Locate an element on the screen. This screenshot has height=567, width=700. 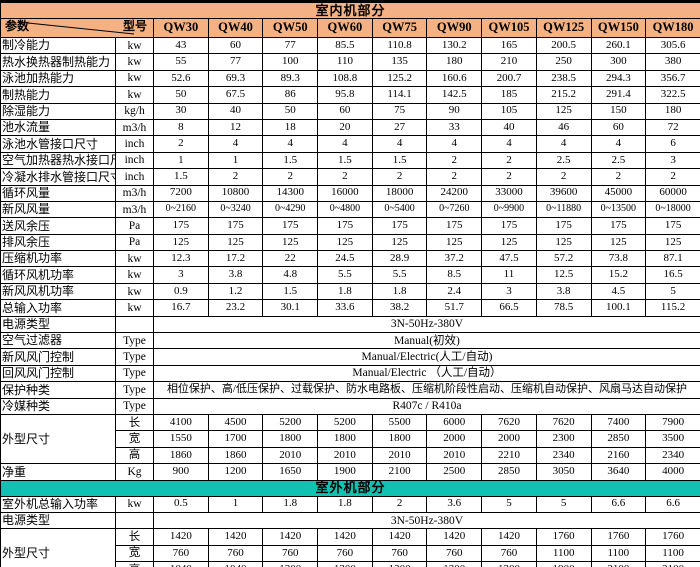
value-cell: 2.4 is located at coordinates (454, 291).